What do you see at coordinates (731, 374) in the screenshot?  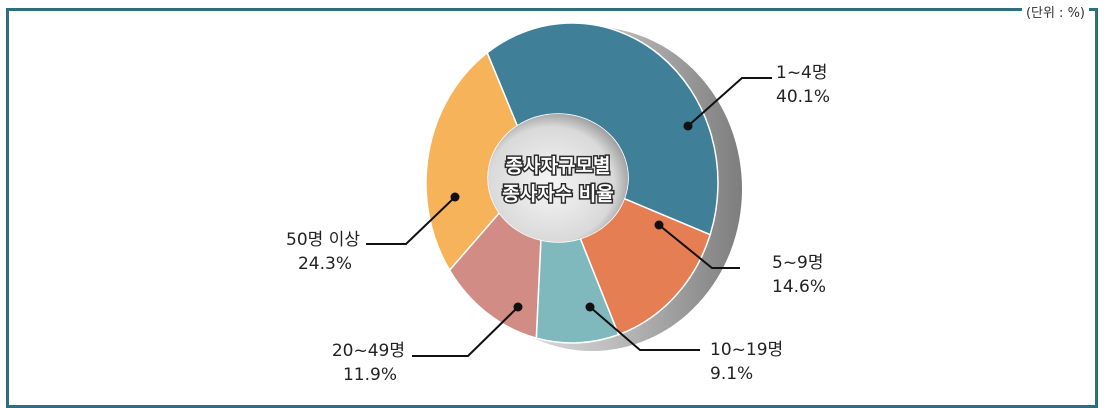 I see `value-label-3: 9.1%` at bounding box center [731, 374].